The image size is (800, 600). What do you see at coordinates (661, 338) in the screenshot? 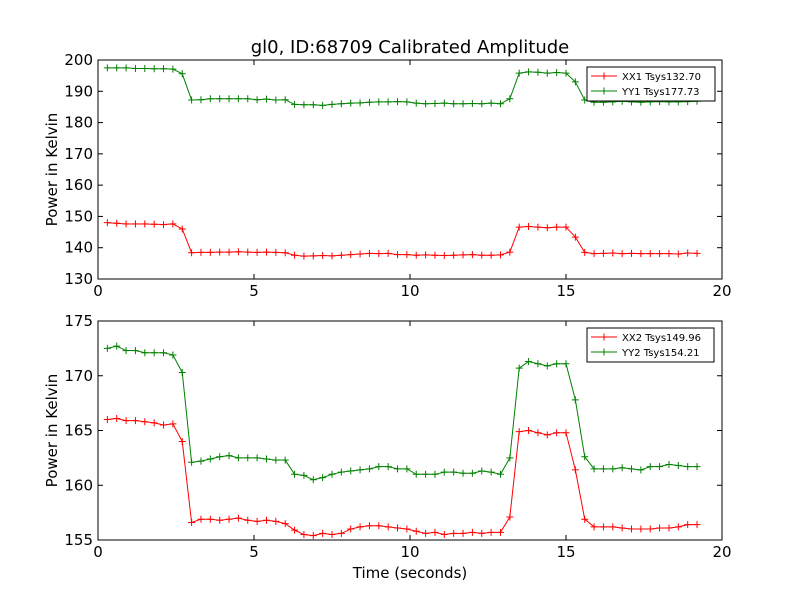
I see `legend-label: XX2 Tsys149.96` at bounding box center [661, 338].